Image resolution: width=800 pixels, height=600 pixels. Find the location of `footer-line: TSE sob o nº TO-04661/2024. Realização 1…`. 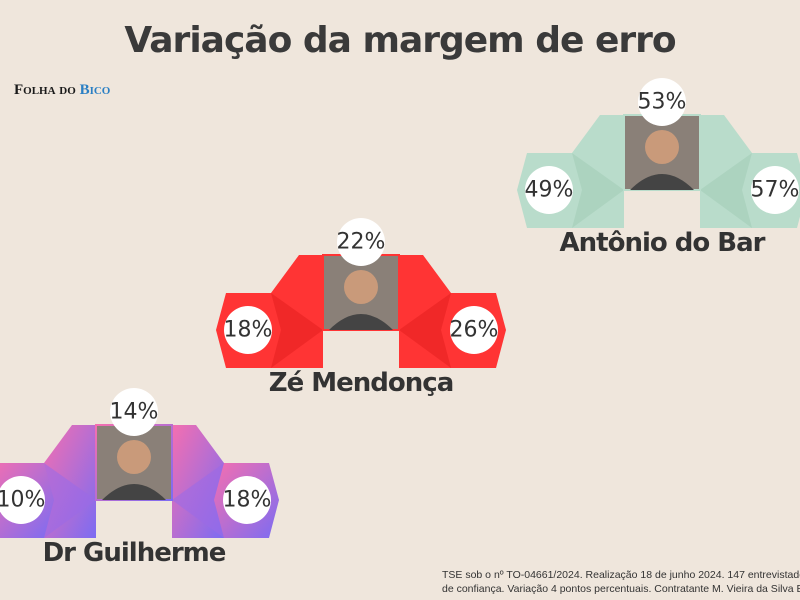

footer-line: TSE sob o nº TO-04661/2024. Realização 1… is located at coordinates (621, 575).